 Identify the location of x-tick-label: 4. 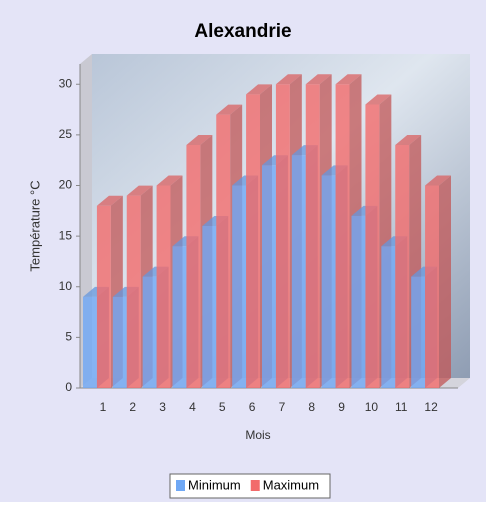
(192, 407).